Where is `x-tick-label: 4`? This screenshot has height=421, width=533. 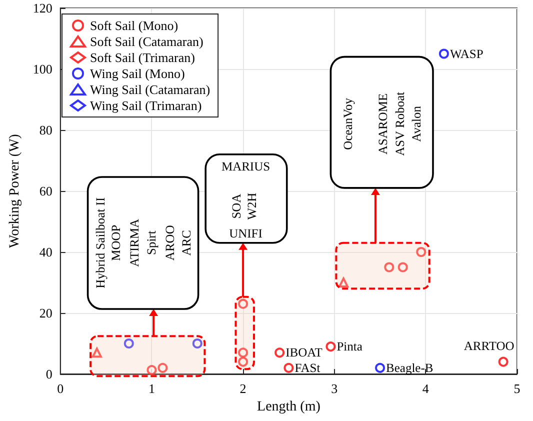 x-tick-label: 4 is located at coordinates (426, 388).